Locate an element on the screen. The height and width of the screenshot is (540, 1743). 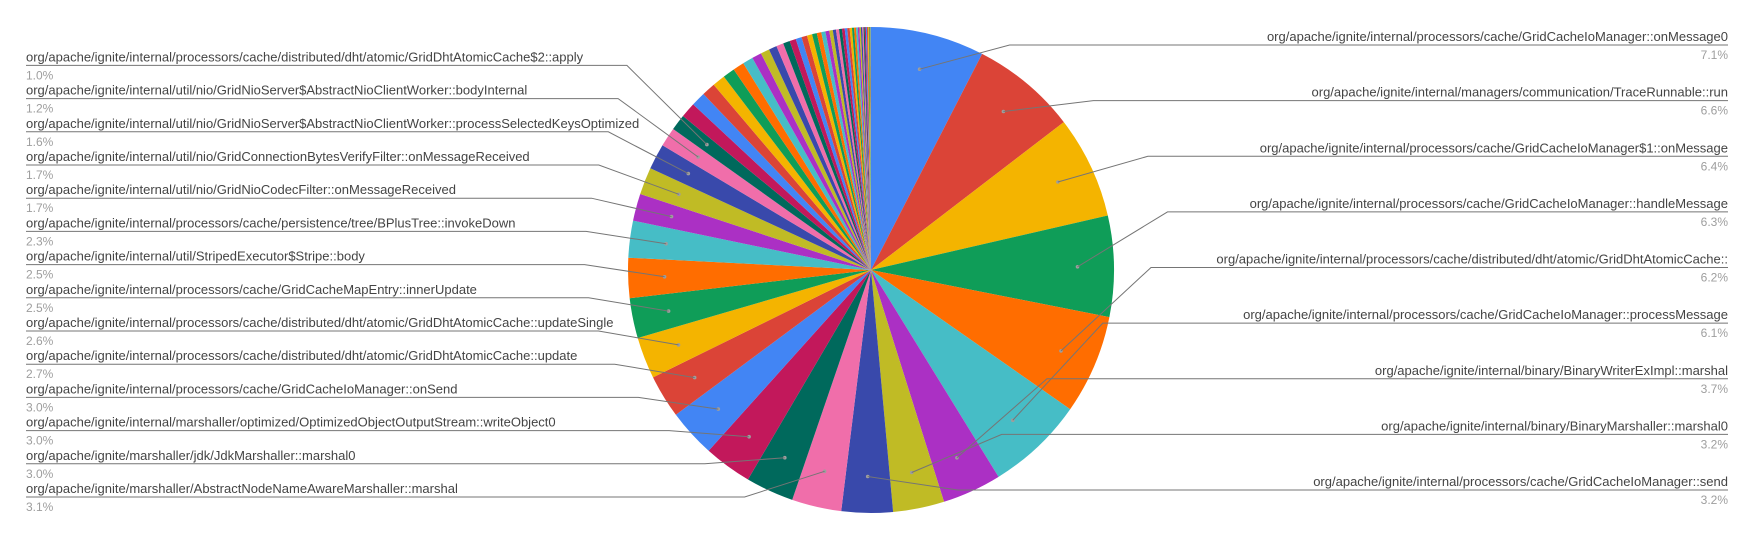
slice-percent-label: 6.1% is located at coordinates (1715, 333).